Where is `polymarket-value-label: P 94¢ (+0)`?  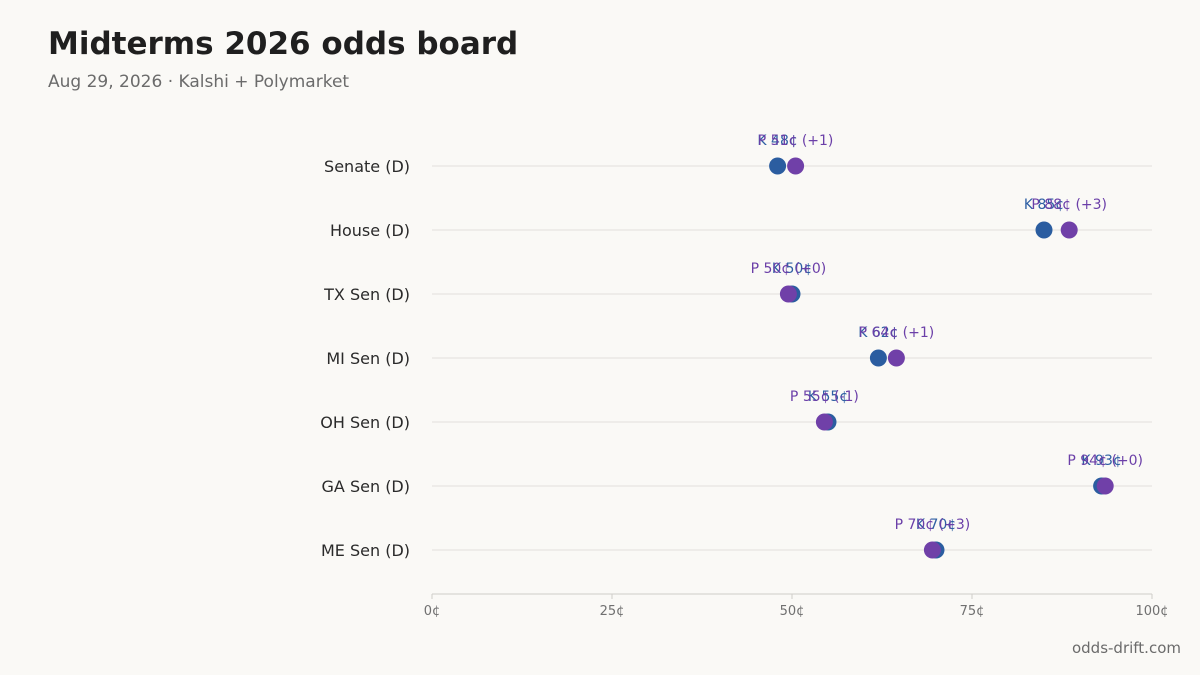 polymarket-value-label: P 94¢ (+0) is located at coordinates (1105, 461).